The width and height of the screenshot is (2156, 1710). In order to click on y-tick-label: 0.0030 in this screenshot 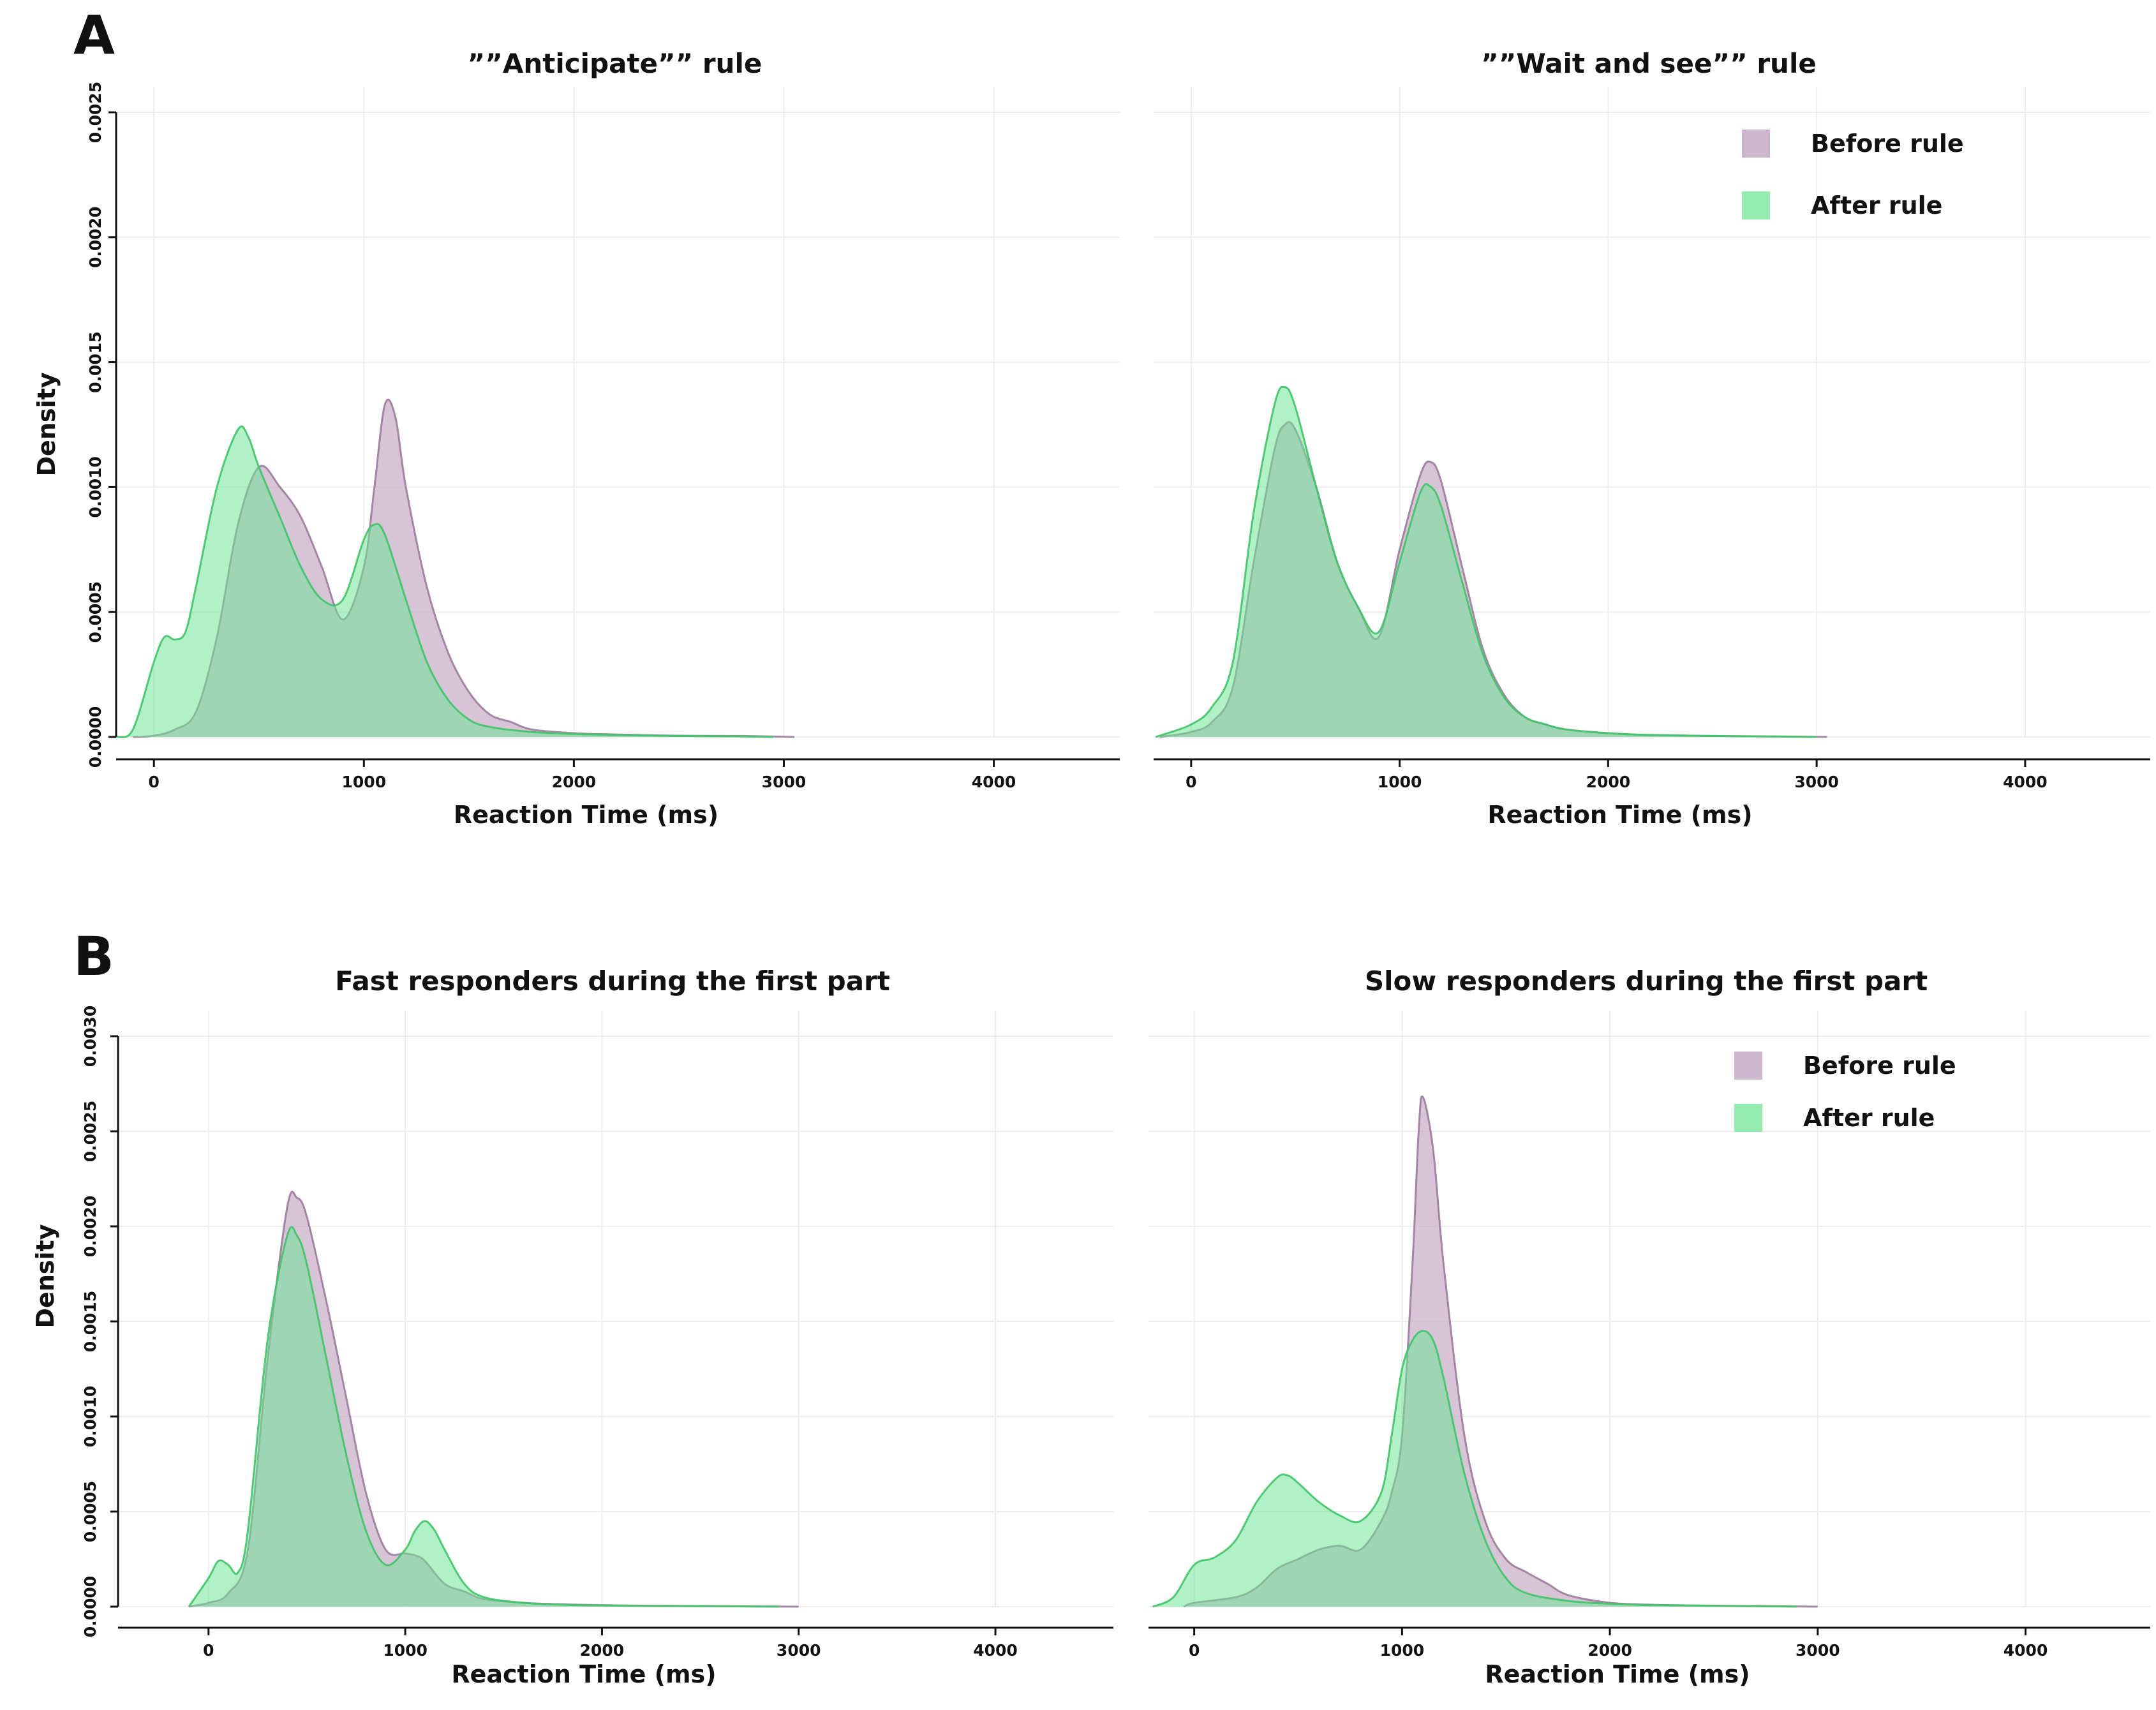, I will do `click(91, 1036)`.